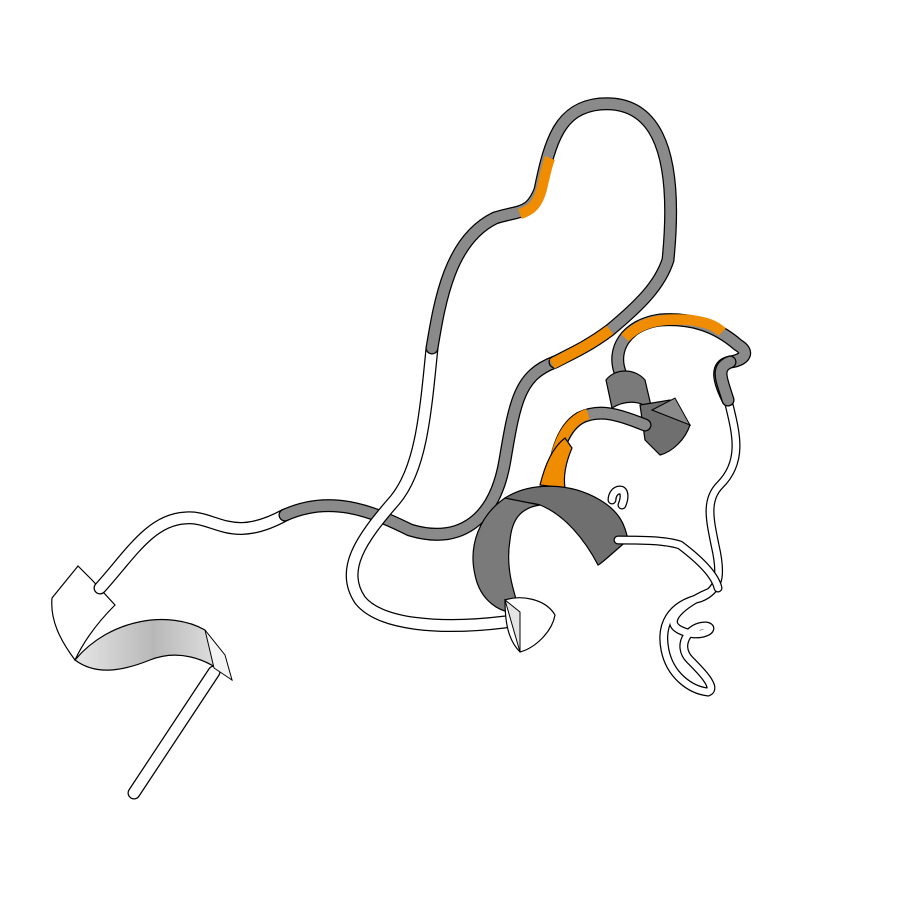 The height and width of the screenshot is (900, 900). I want to click on helix-central, so click(562, 529).